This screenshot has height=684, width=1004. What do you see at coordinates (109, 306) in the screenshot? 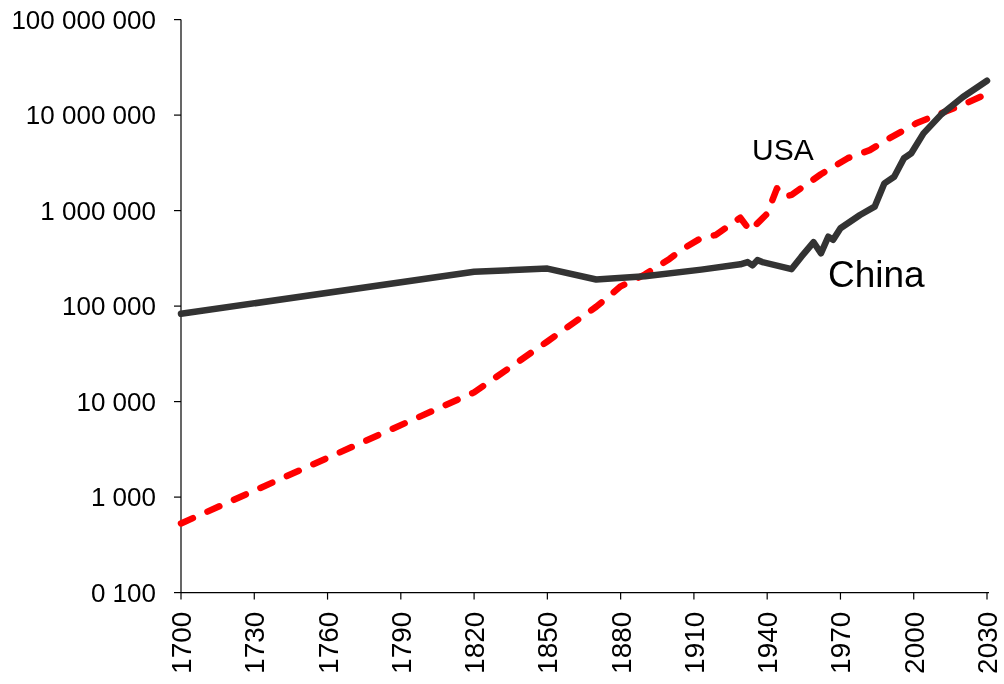
I see `y-tick-label: 100 000` at bounding box center [109, 306].